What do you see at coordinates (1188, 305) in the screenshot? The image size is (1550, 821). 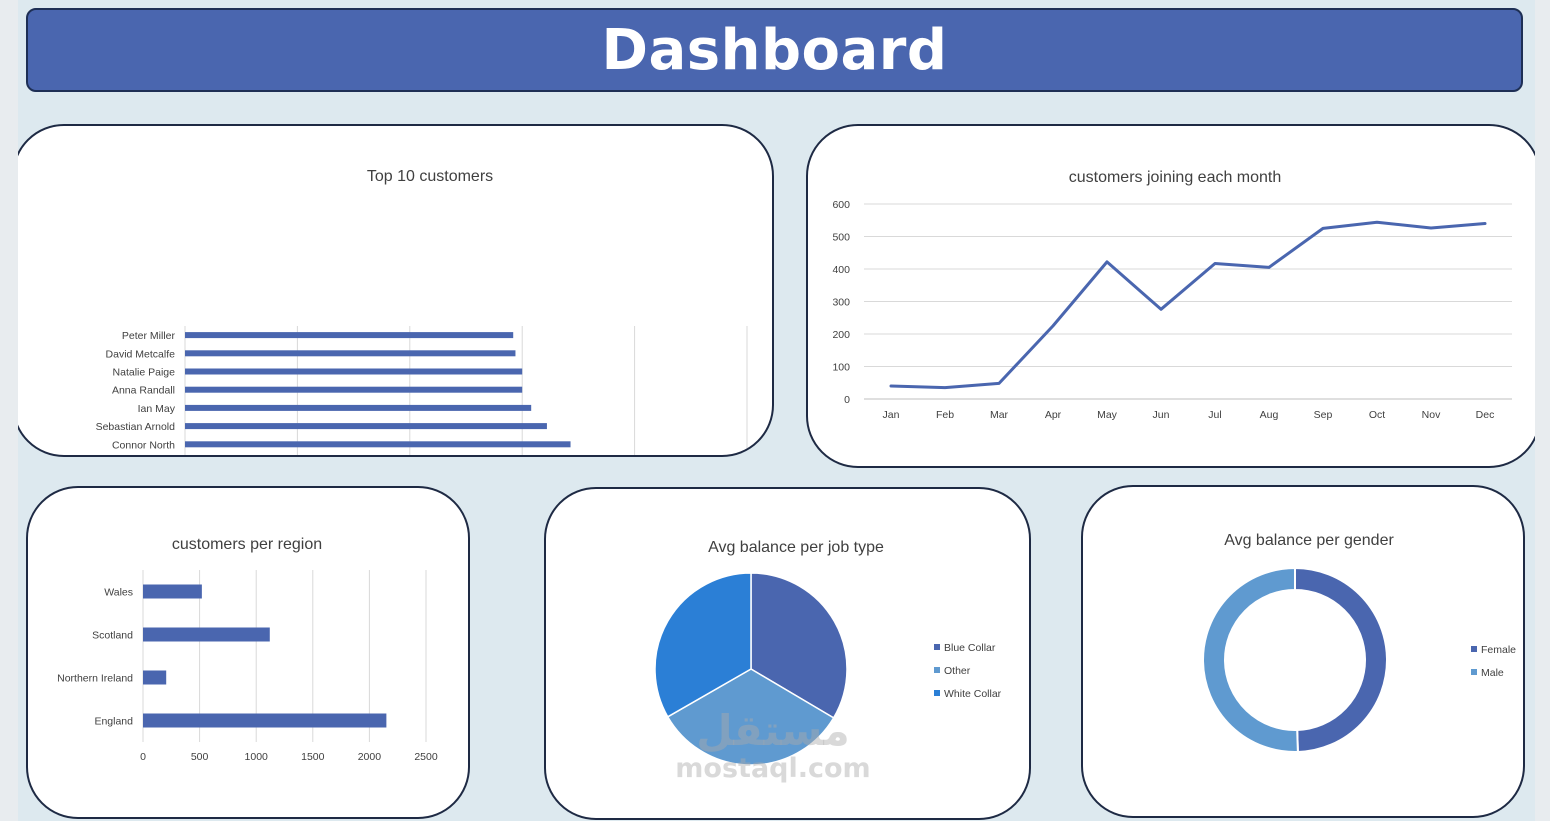 I see `series-line` at bounding box center [1188, 305].